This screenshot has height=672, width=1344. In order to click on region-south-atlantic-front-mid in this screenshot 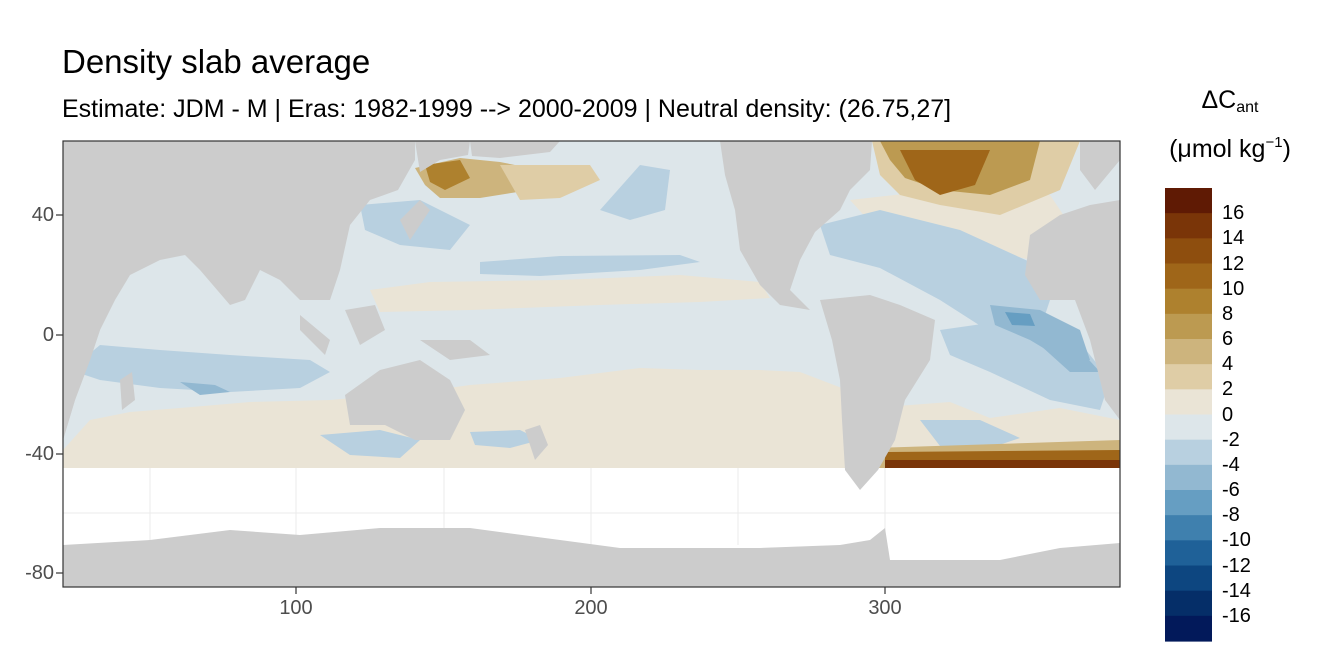, I will do `click(1002, 455)`.